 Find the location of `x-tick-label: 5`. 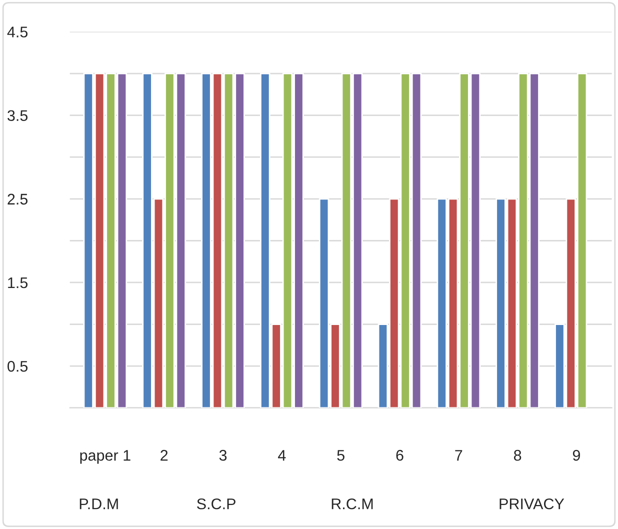

x-tick-label: 5 is located at coordinates (340, 455).